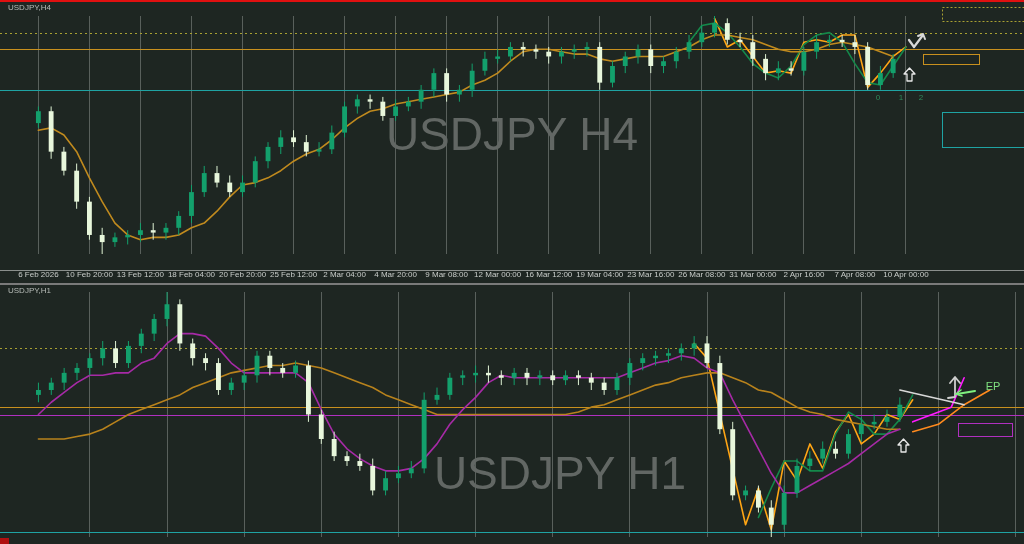 The height and width of the screenshot is (544, 1024). I want to click on x-tick-label: 10 Feb 20:00, so click(89, 274).